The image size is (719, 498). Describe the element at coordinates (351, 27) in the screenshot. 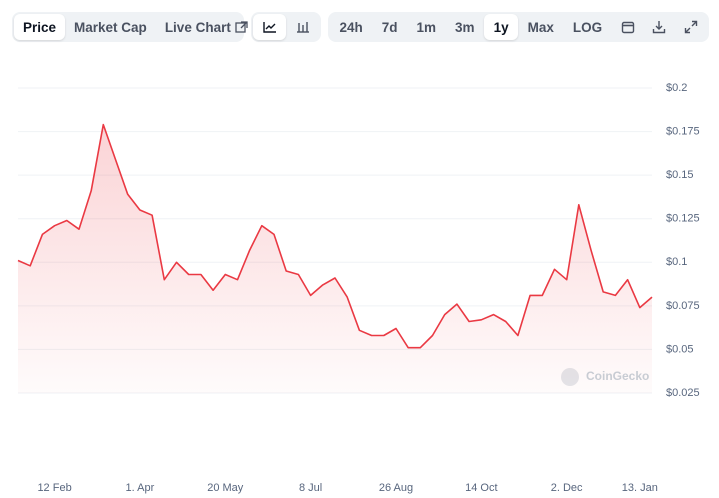

I see `range-tab: 24h` at that location.